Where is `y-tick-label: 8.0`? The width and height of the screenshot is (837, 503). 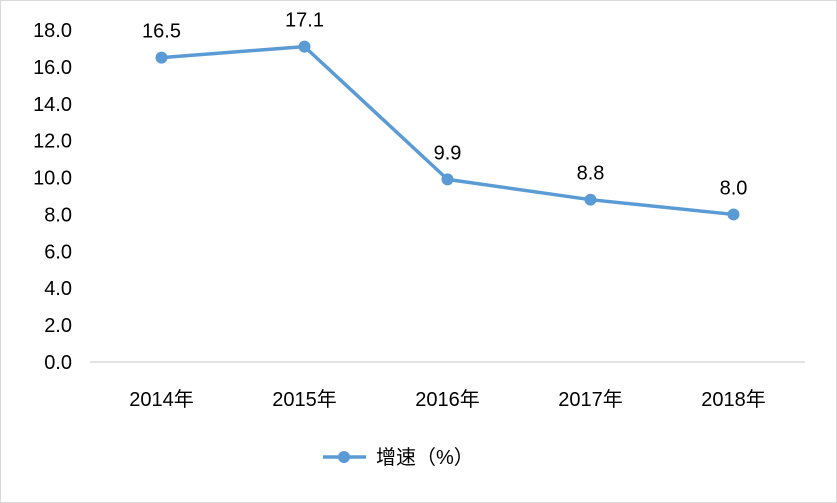 y-tick-label: 8.0 is located at coordinates (58, 215).